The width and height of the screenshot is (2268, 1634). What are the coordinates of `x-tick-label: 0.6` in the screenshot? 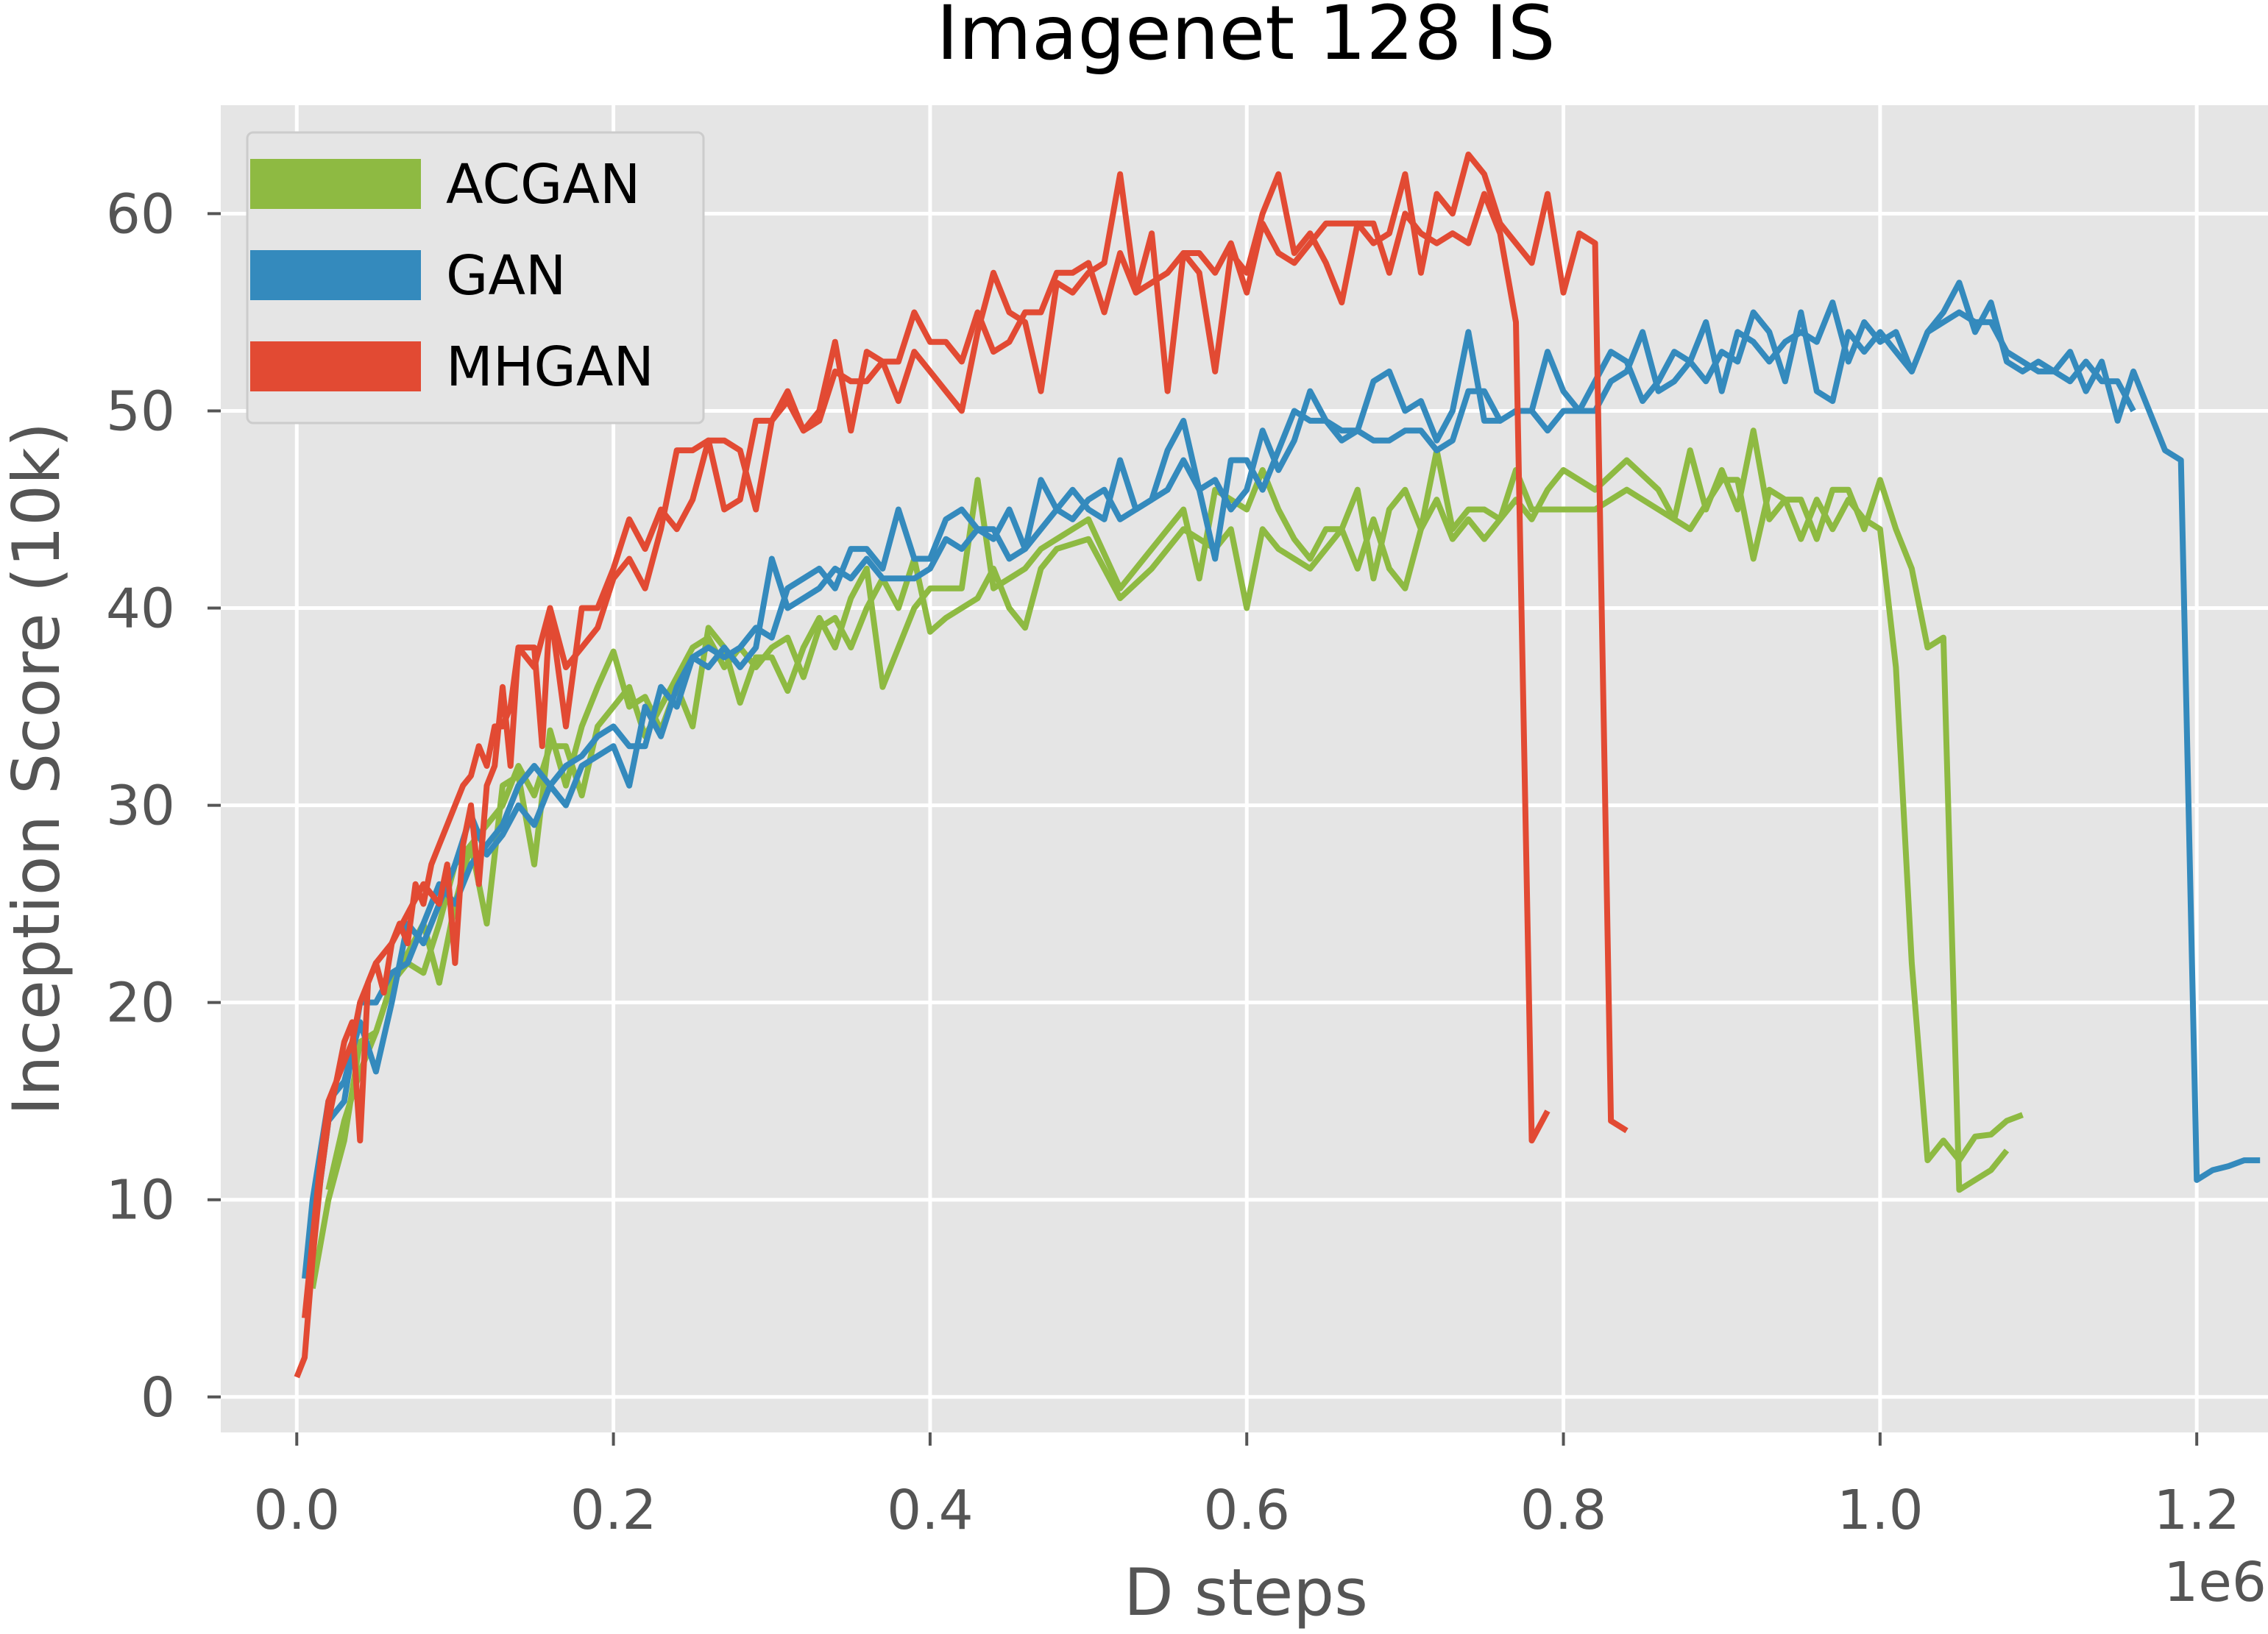 It's located at (1246, 1510).